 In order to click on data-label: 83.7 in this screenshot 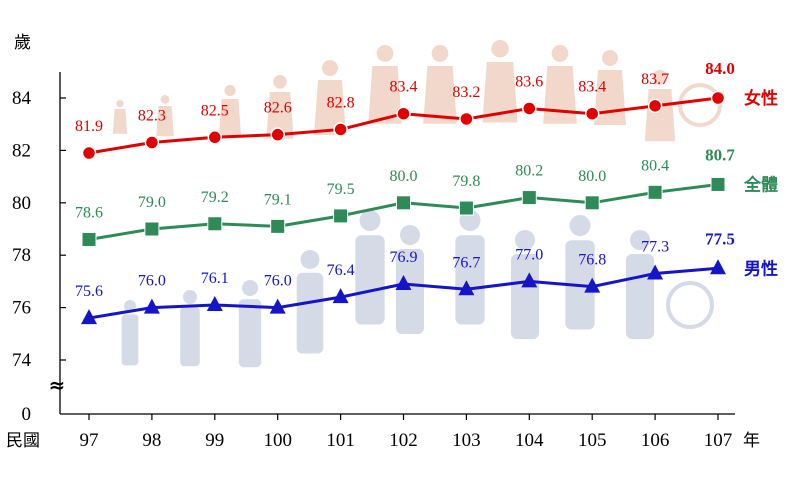, I will do `click(655, 79)`.